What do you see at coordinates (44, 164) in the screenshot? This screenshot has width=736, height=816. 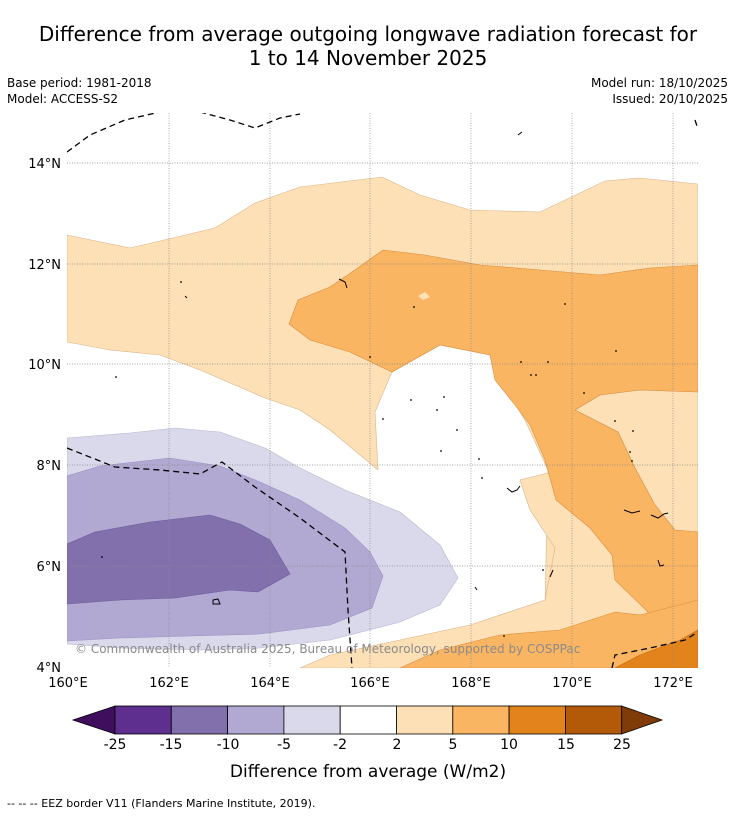 I see `lat-label: 14°N` at bounding box center [44, 164].